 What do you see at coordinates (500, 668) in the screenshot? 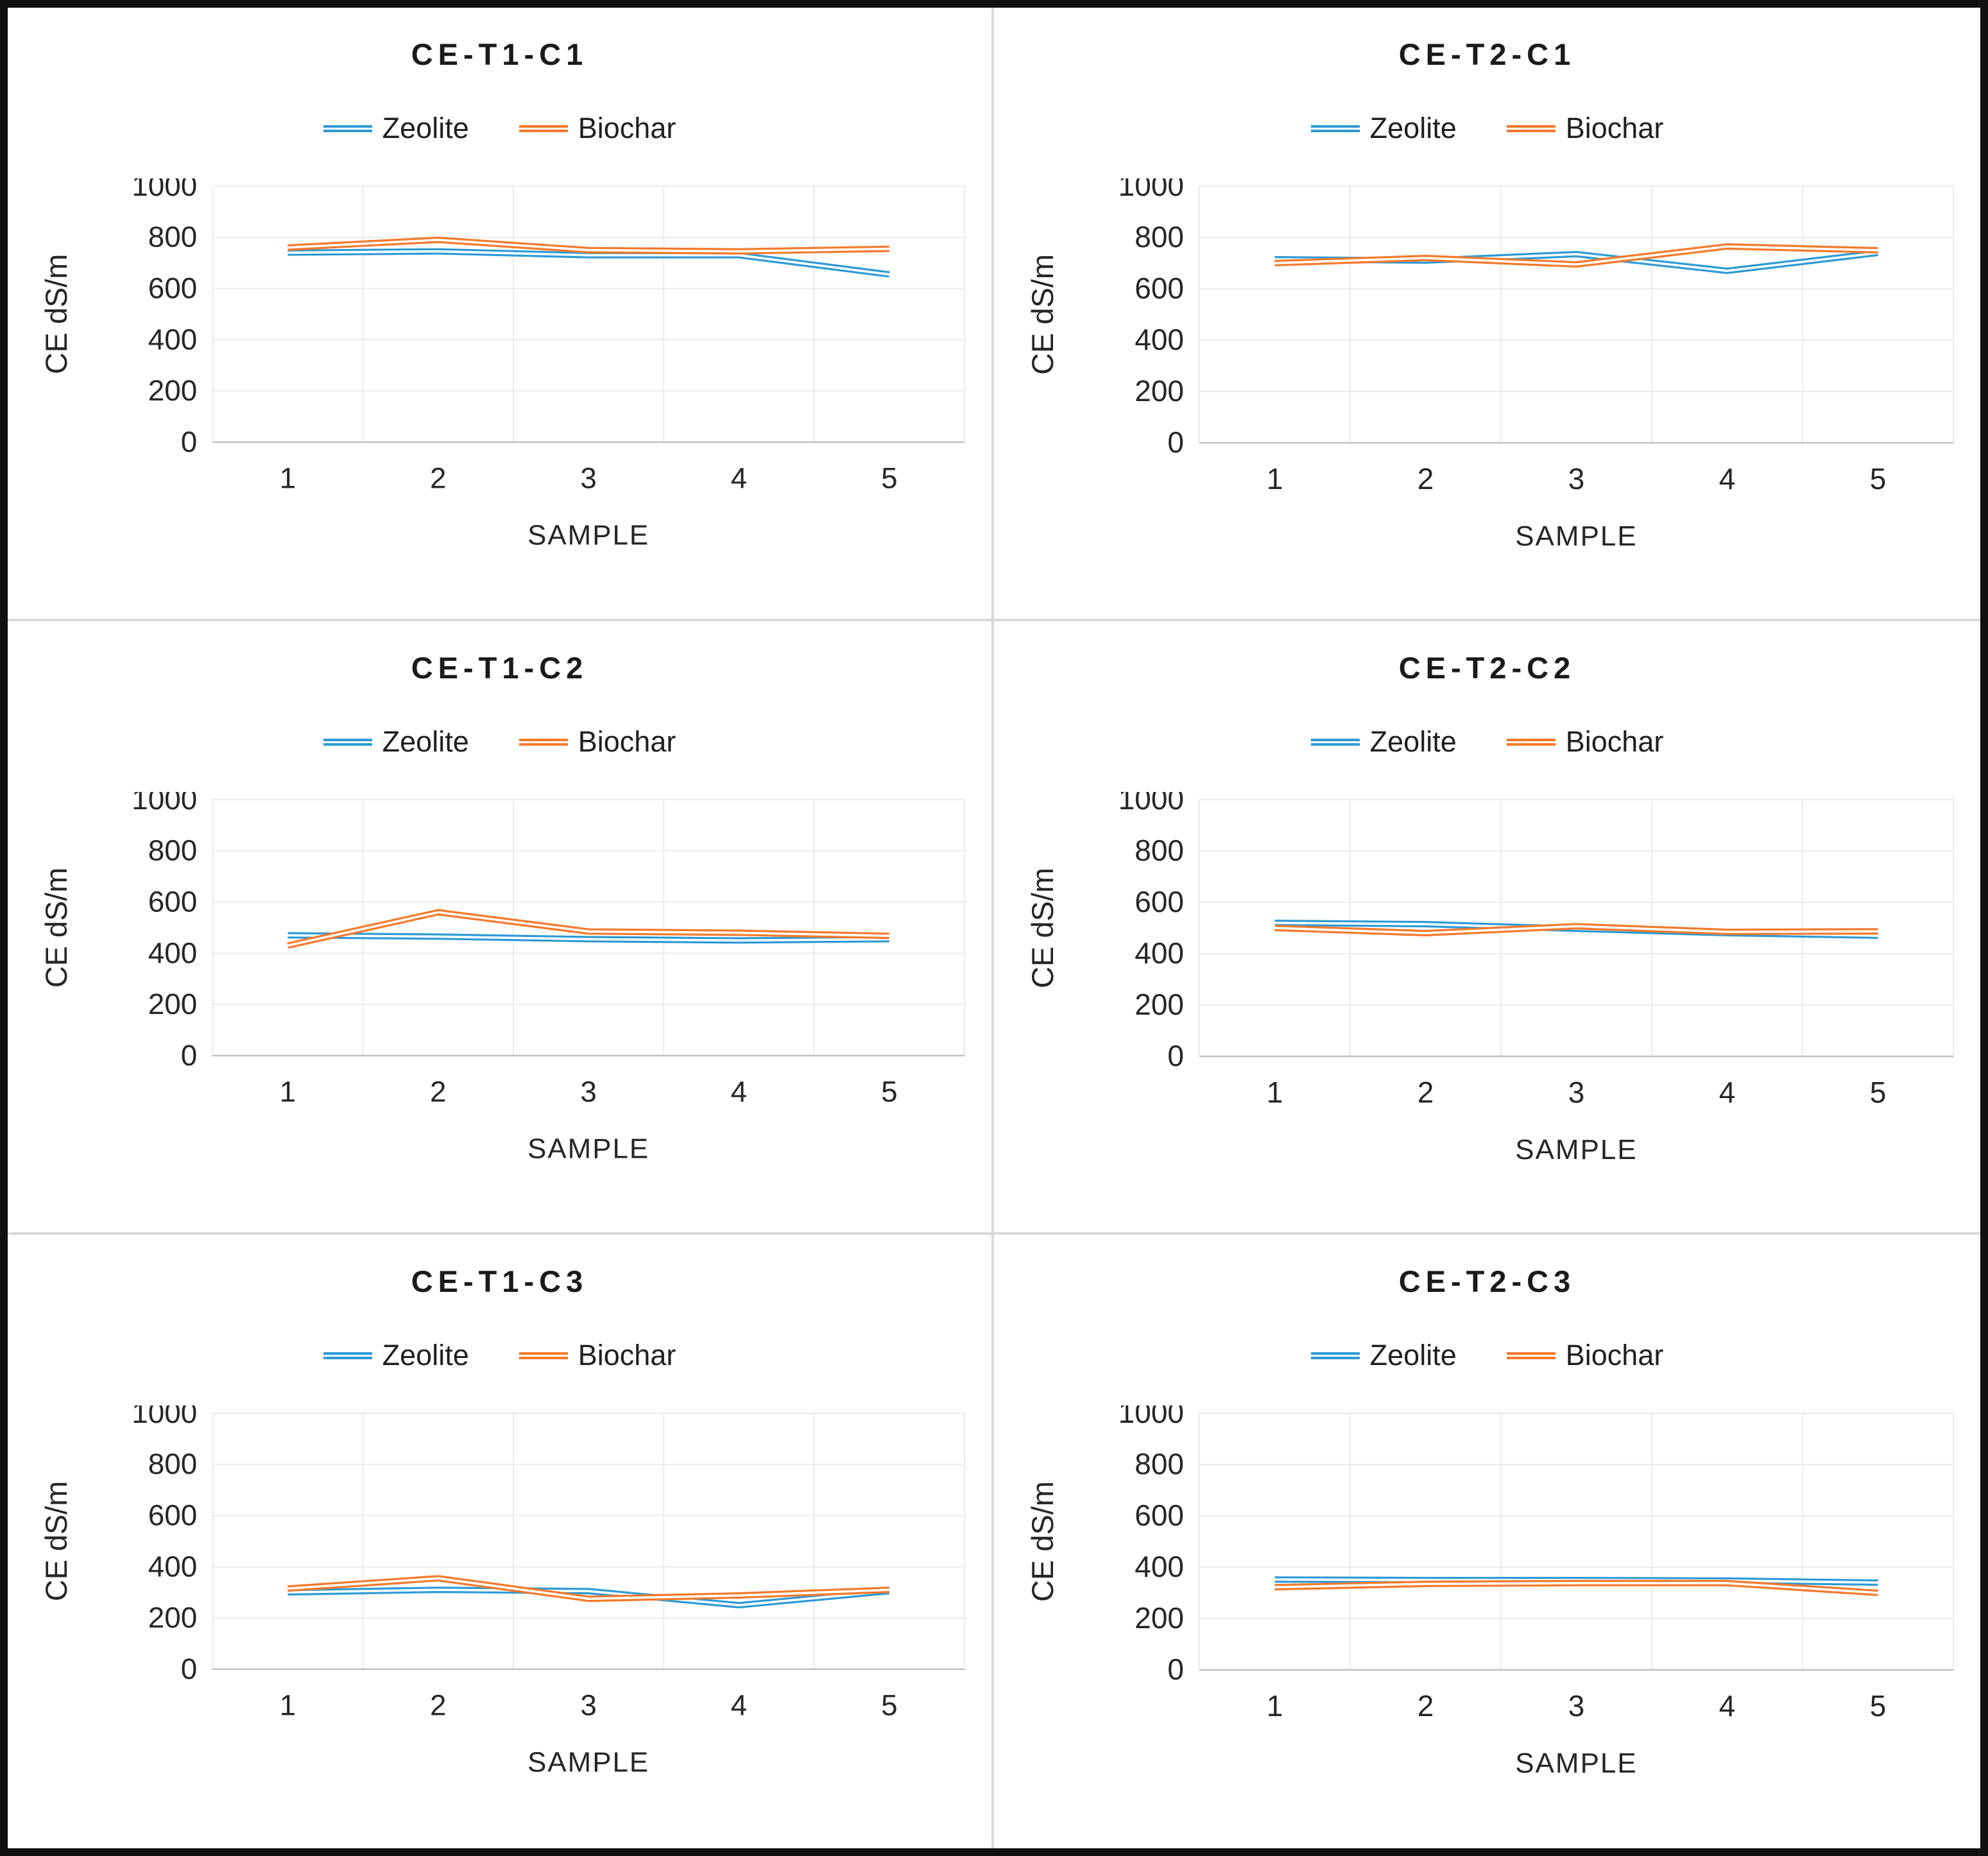
I see `chart-title: CE-T1-C2` at bounding box center [500, 668].